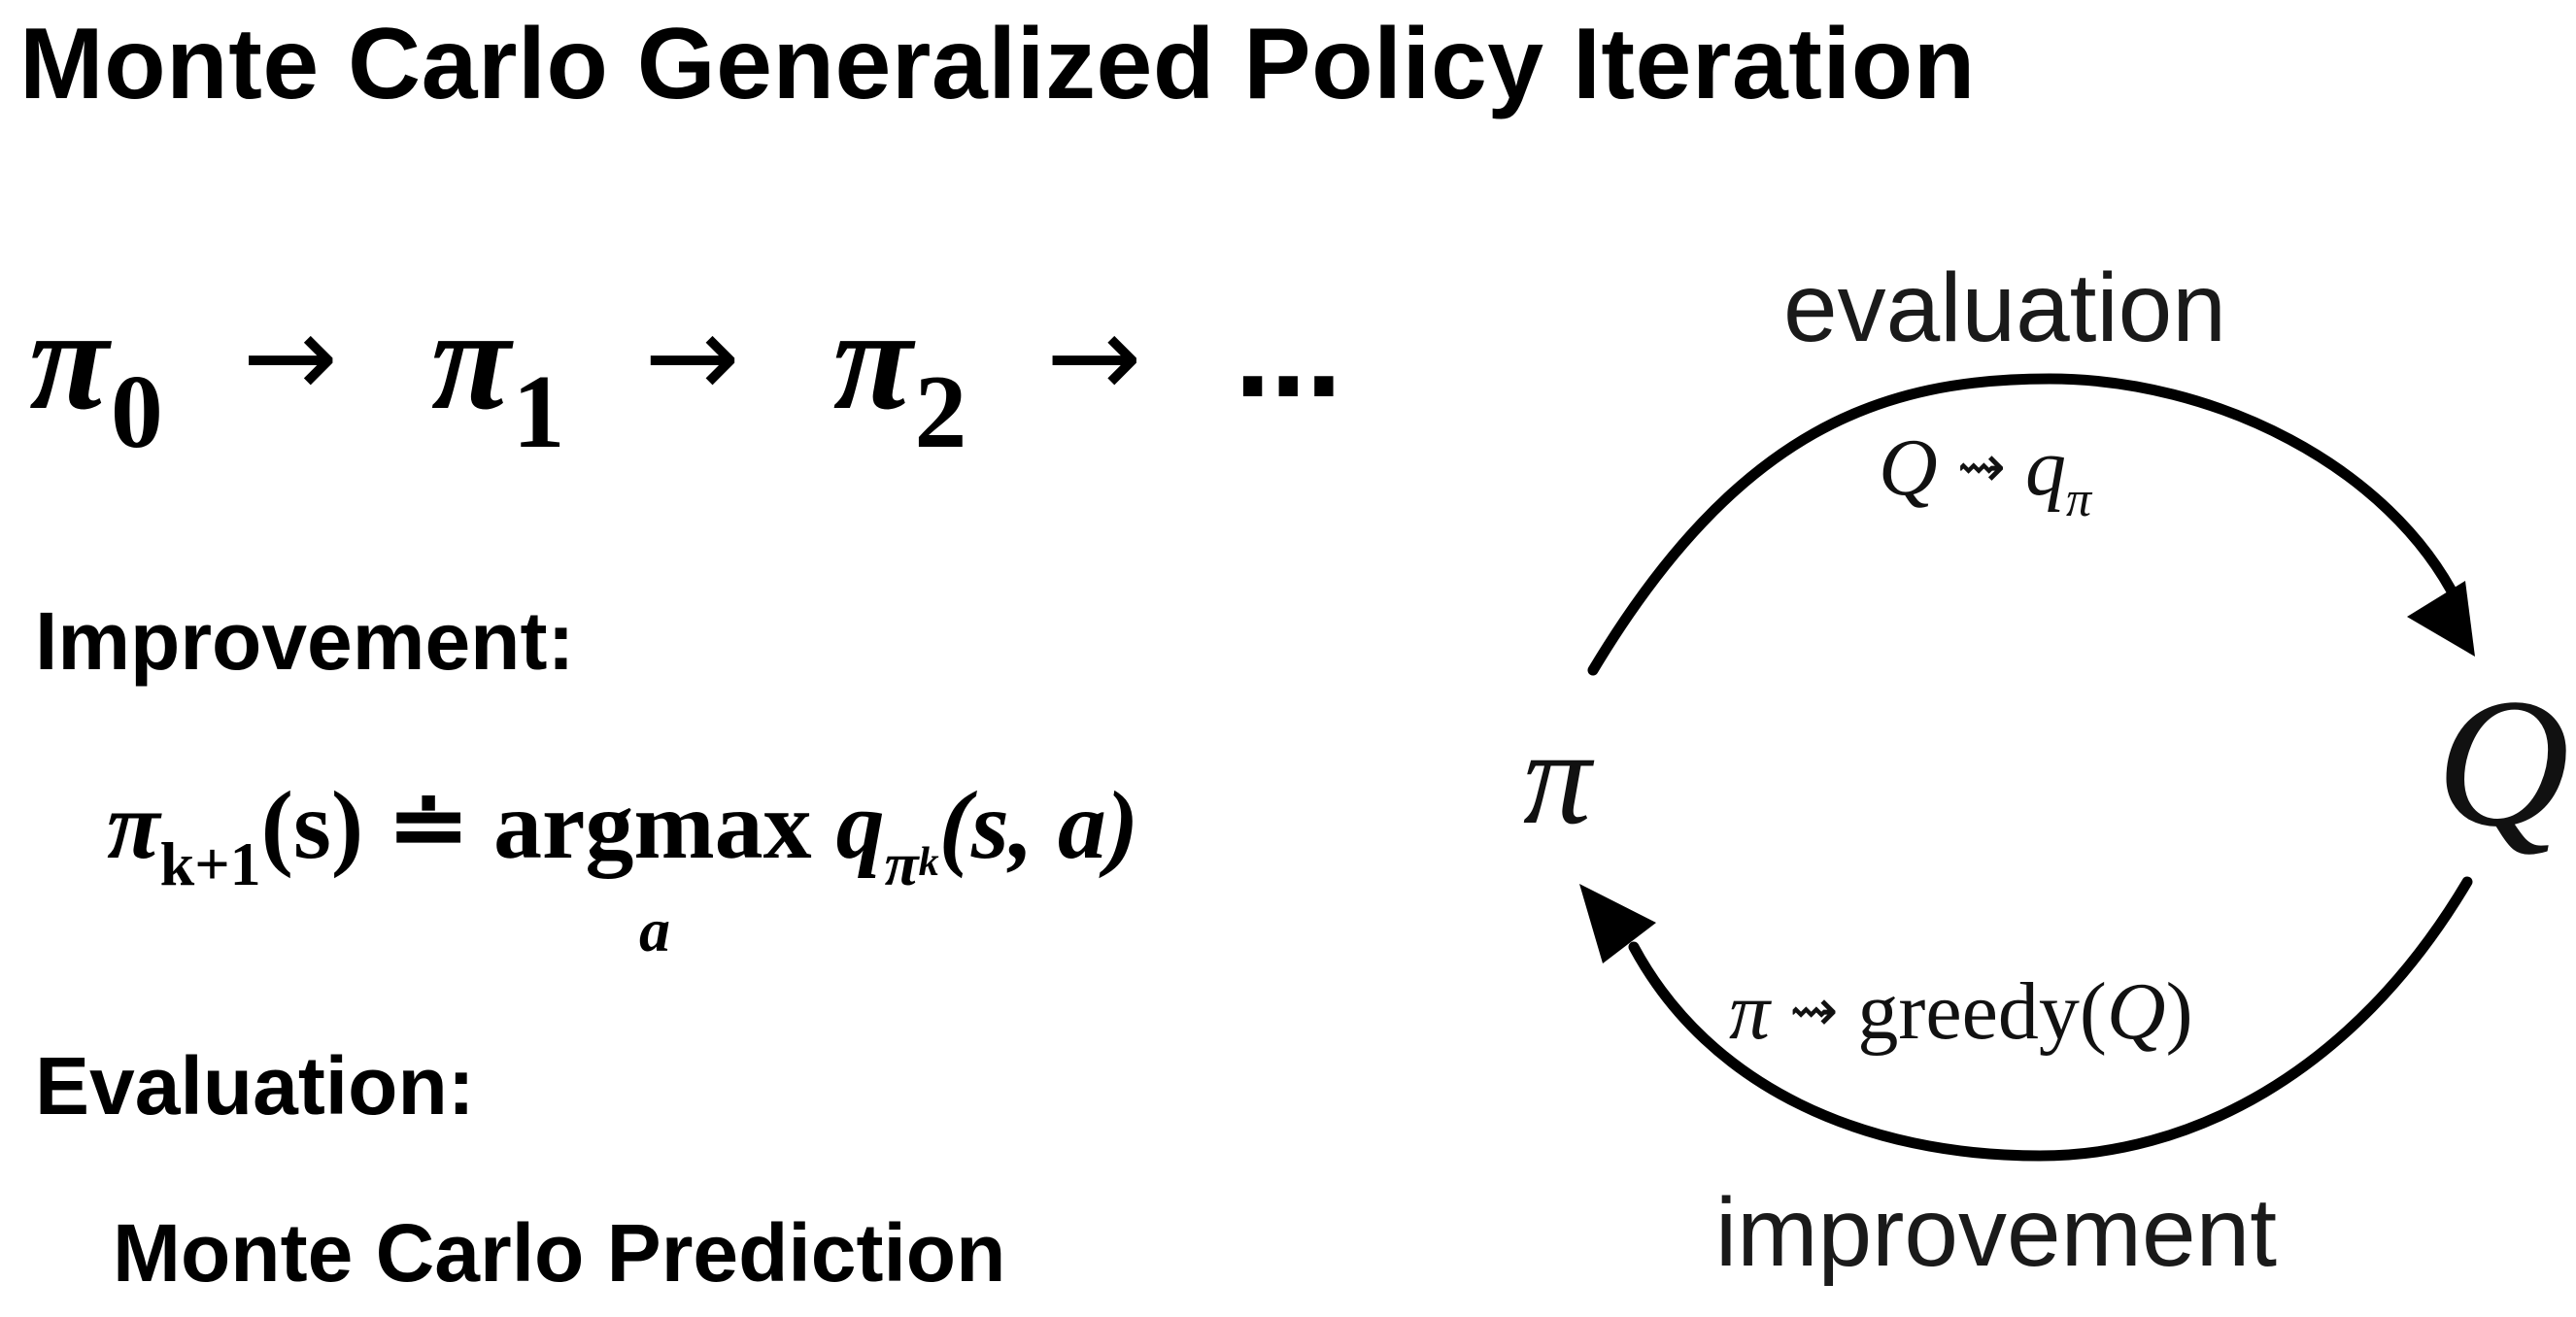 The image size is (2576, 1317). What do you see at coordinates (1982, 1012) in the screenshot?
I see `impr-formula-greedy: greedy(` at bounding box center [1982, 1012].